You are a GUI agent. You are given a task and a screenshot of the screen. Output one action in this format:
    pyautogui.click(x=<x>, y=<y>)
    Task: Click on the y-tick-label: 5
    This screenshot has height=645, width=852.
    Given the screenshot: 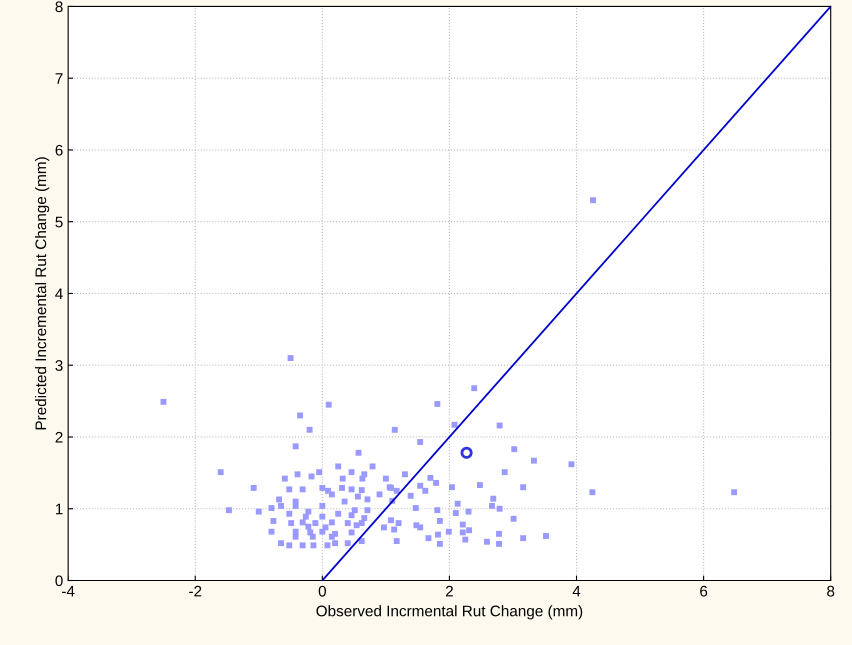 What is the action you would take?
    pyautogui.click(x=59, y=222)
    